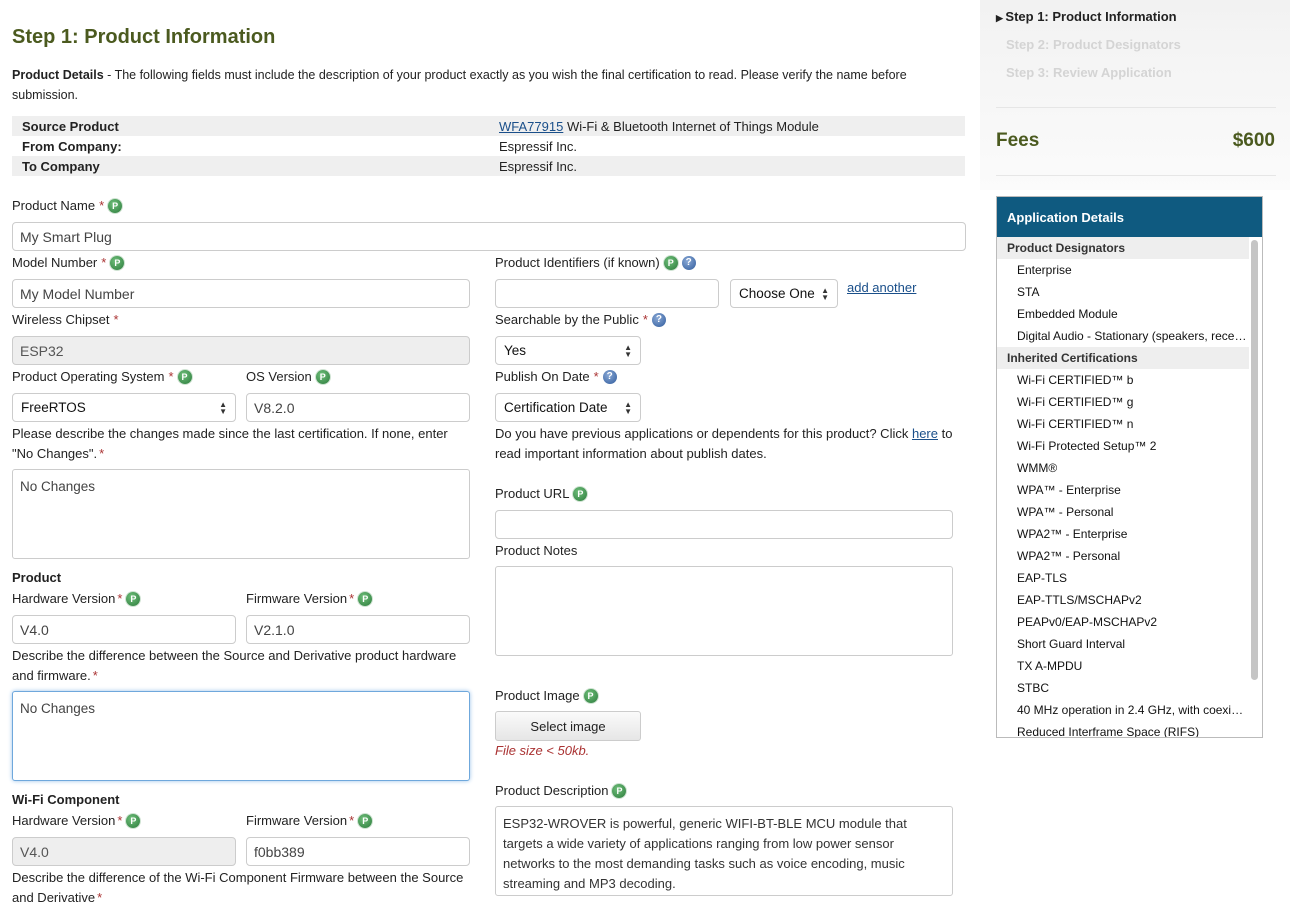  Describe the element at coordinates (1093, 44) in the screenshot. I see `step-2: Step 2: Product Designators` at that location.